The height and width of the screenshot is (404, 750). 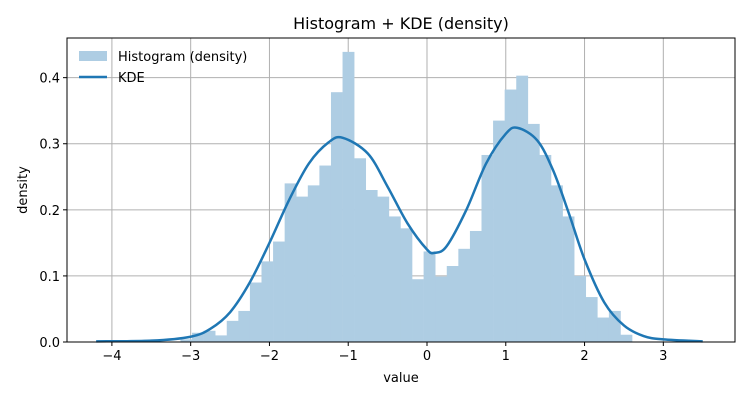 What do you see at coordinates (401, 23) in the screenshot?
I see `chart-title: Histogram + KDE (density)` at bounding box center [401, 23].